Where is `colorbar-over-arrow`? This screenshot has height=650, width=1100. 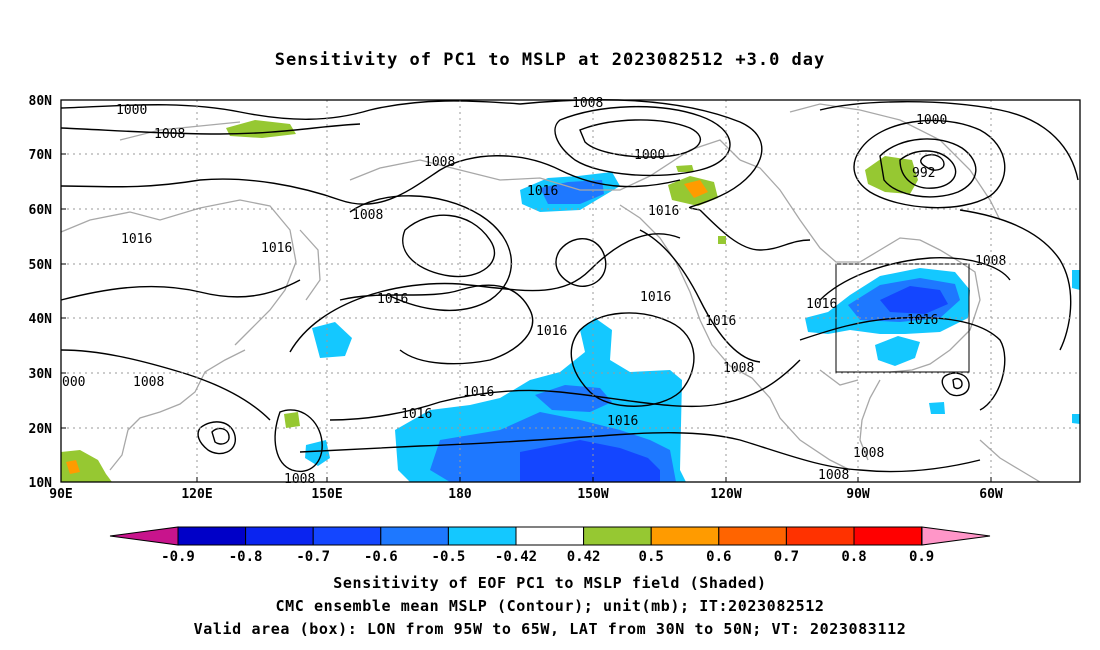 colorbar-over-arrow is located at coordinates (956, 536).